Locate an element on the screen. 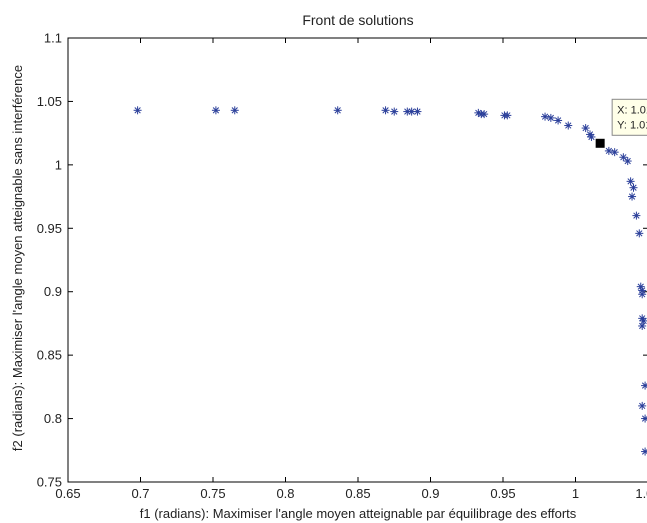 This screenshot has width=647, height=523. y-tick-label: 0.95 is located at coordinates (49, 228).